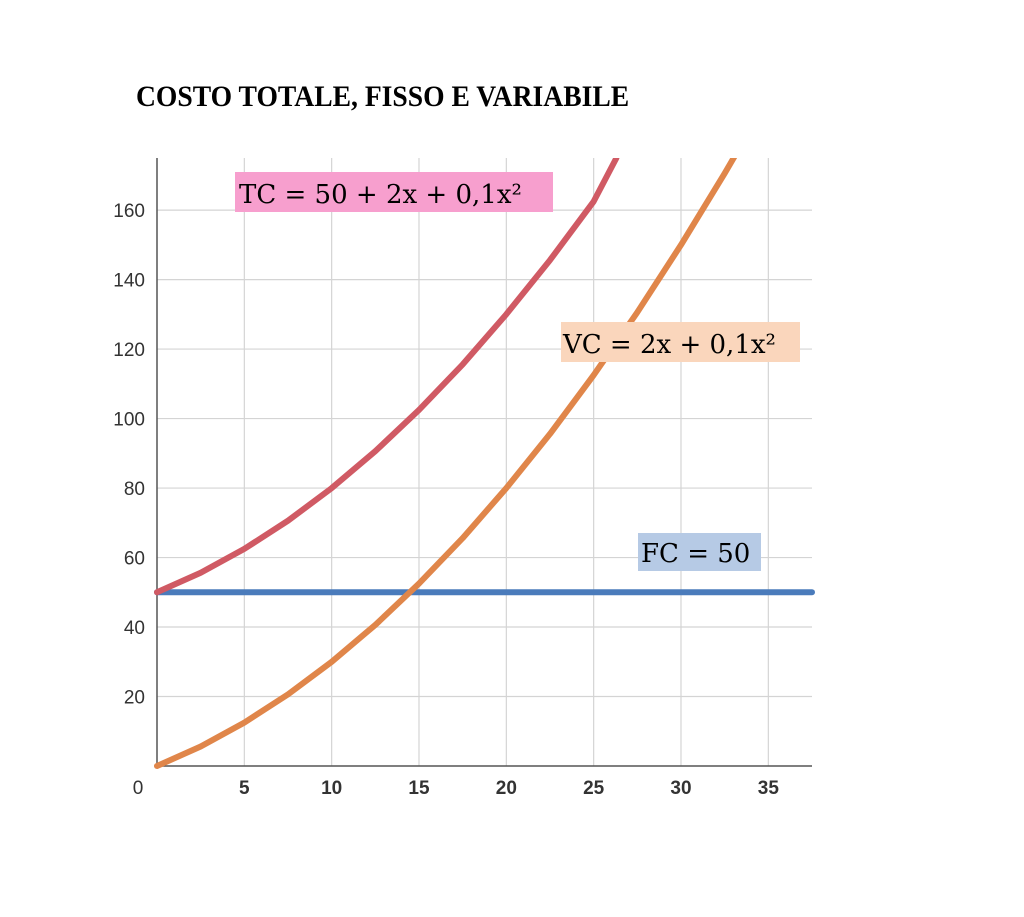  What do you see at coordinates (134, 628) in the screenshot?
I see `y-tick-label: 40` at bounding box center [134, 628].